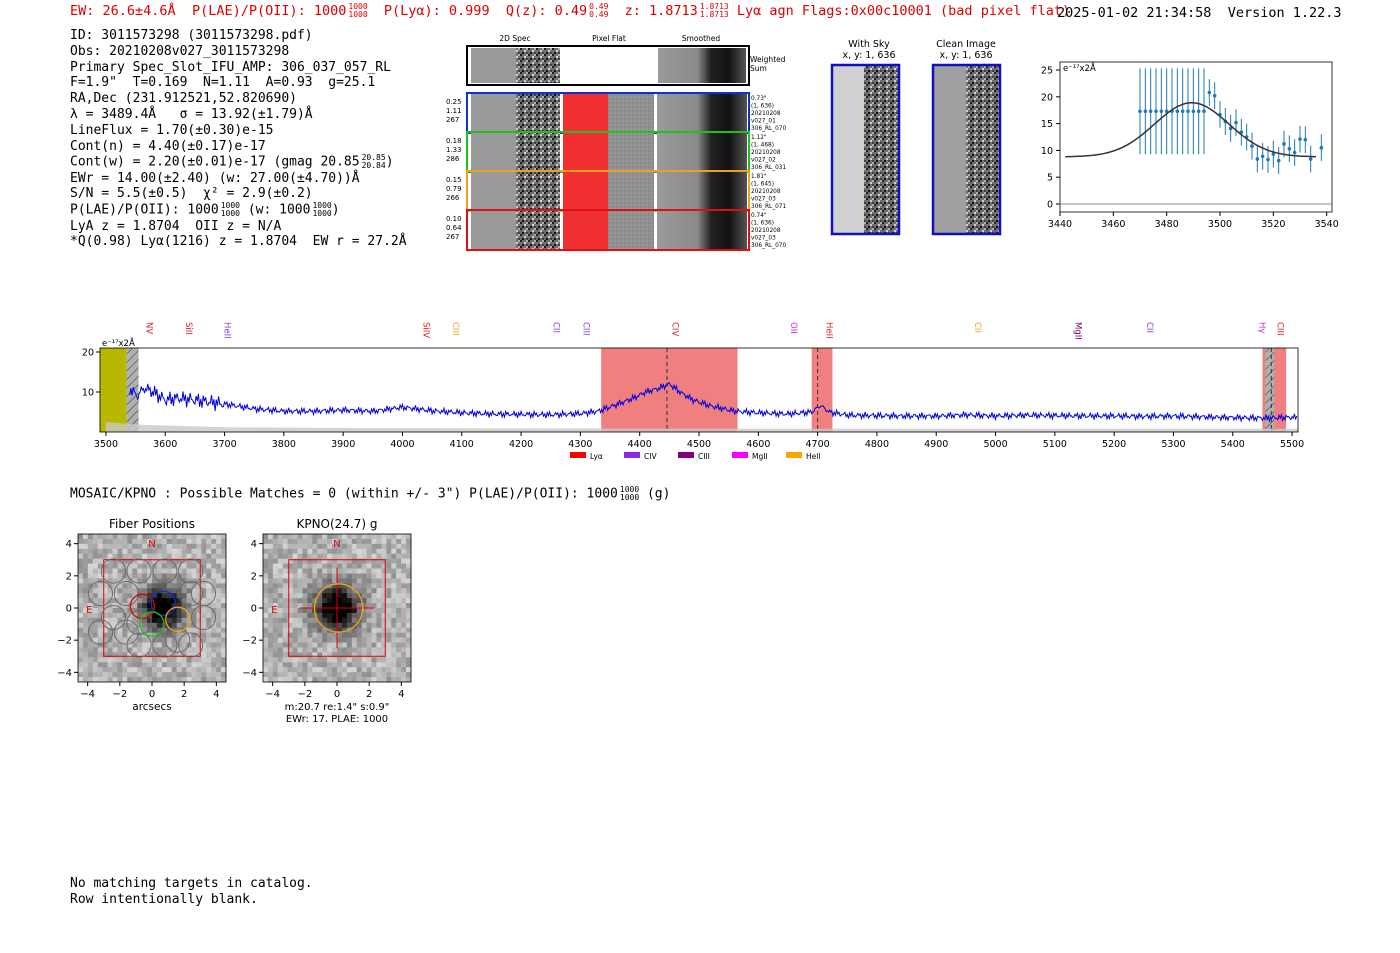 The image size is (1400, 953). Describe the element at coordinates (877, 444) in the screenshot. I see `x-tick-label: 4800` at that location.